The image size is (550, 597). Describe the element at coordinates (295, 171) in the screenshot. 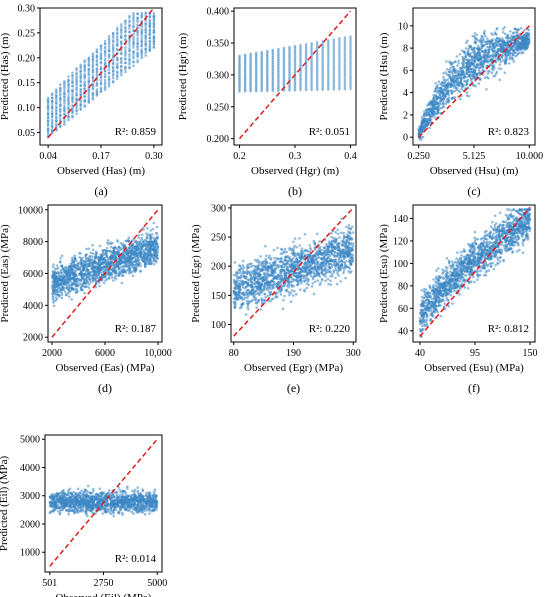

I see `x-axis-label: Observed (Hgr) (m)` at that location.